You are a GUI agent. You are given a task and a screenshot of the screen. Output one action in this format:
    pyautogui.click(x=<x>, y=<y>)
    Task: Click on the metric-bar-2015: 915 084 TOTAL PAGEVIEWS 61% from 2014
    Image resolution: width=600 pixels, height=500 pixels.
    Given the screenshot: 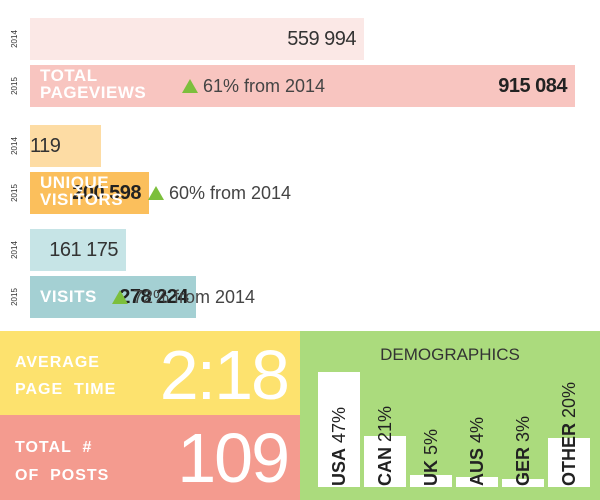 What is the action you would take?
    pyautogui.click(x=302, y=86)
    